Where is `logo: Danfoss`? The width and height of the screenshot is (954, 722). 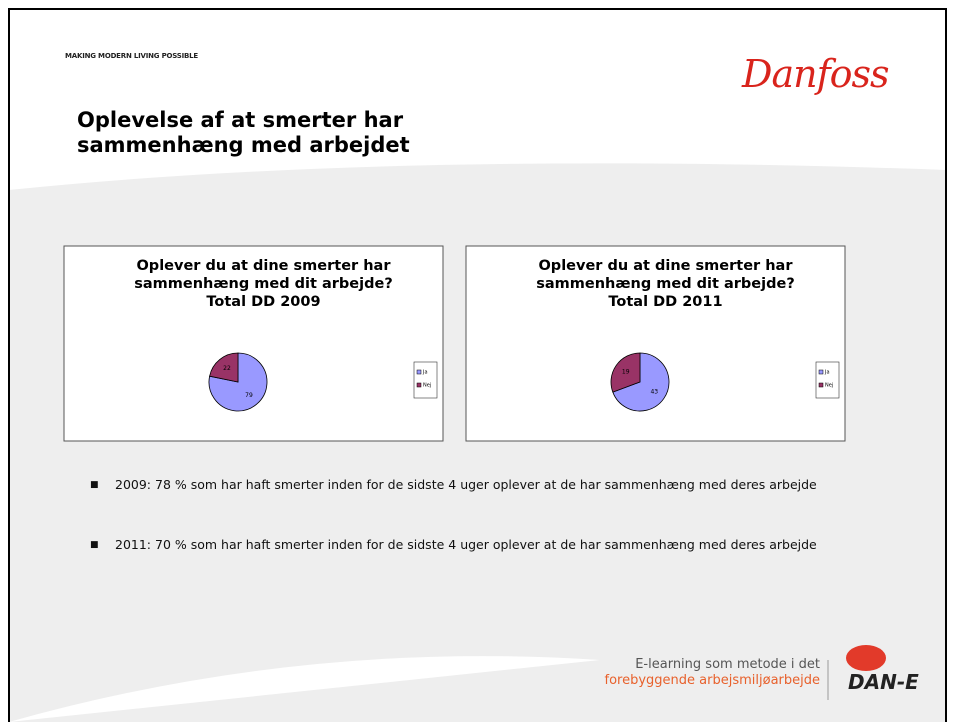
logo: Danfoss is located at coordinates (816, 74).